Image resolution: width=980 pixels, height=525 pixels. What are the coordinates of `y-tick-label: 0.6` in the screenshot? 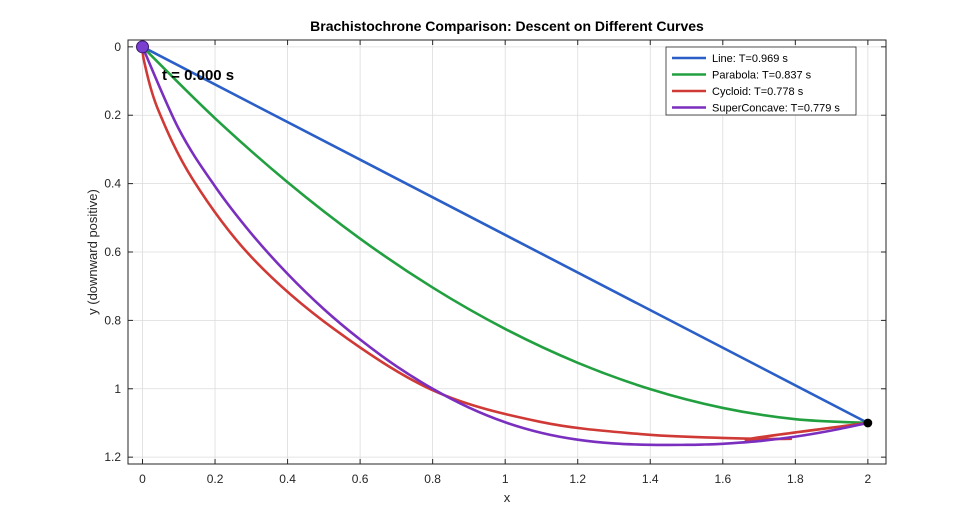 It's located at (112, 252).